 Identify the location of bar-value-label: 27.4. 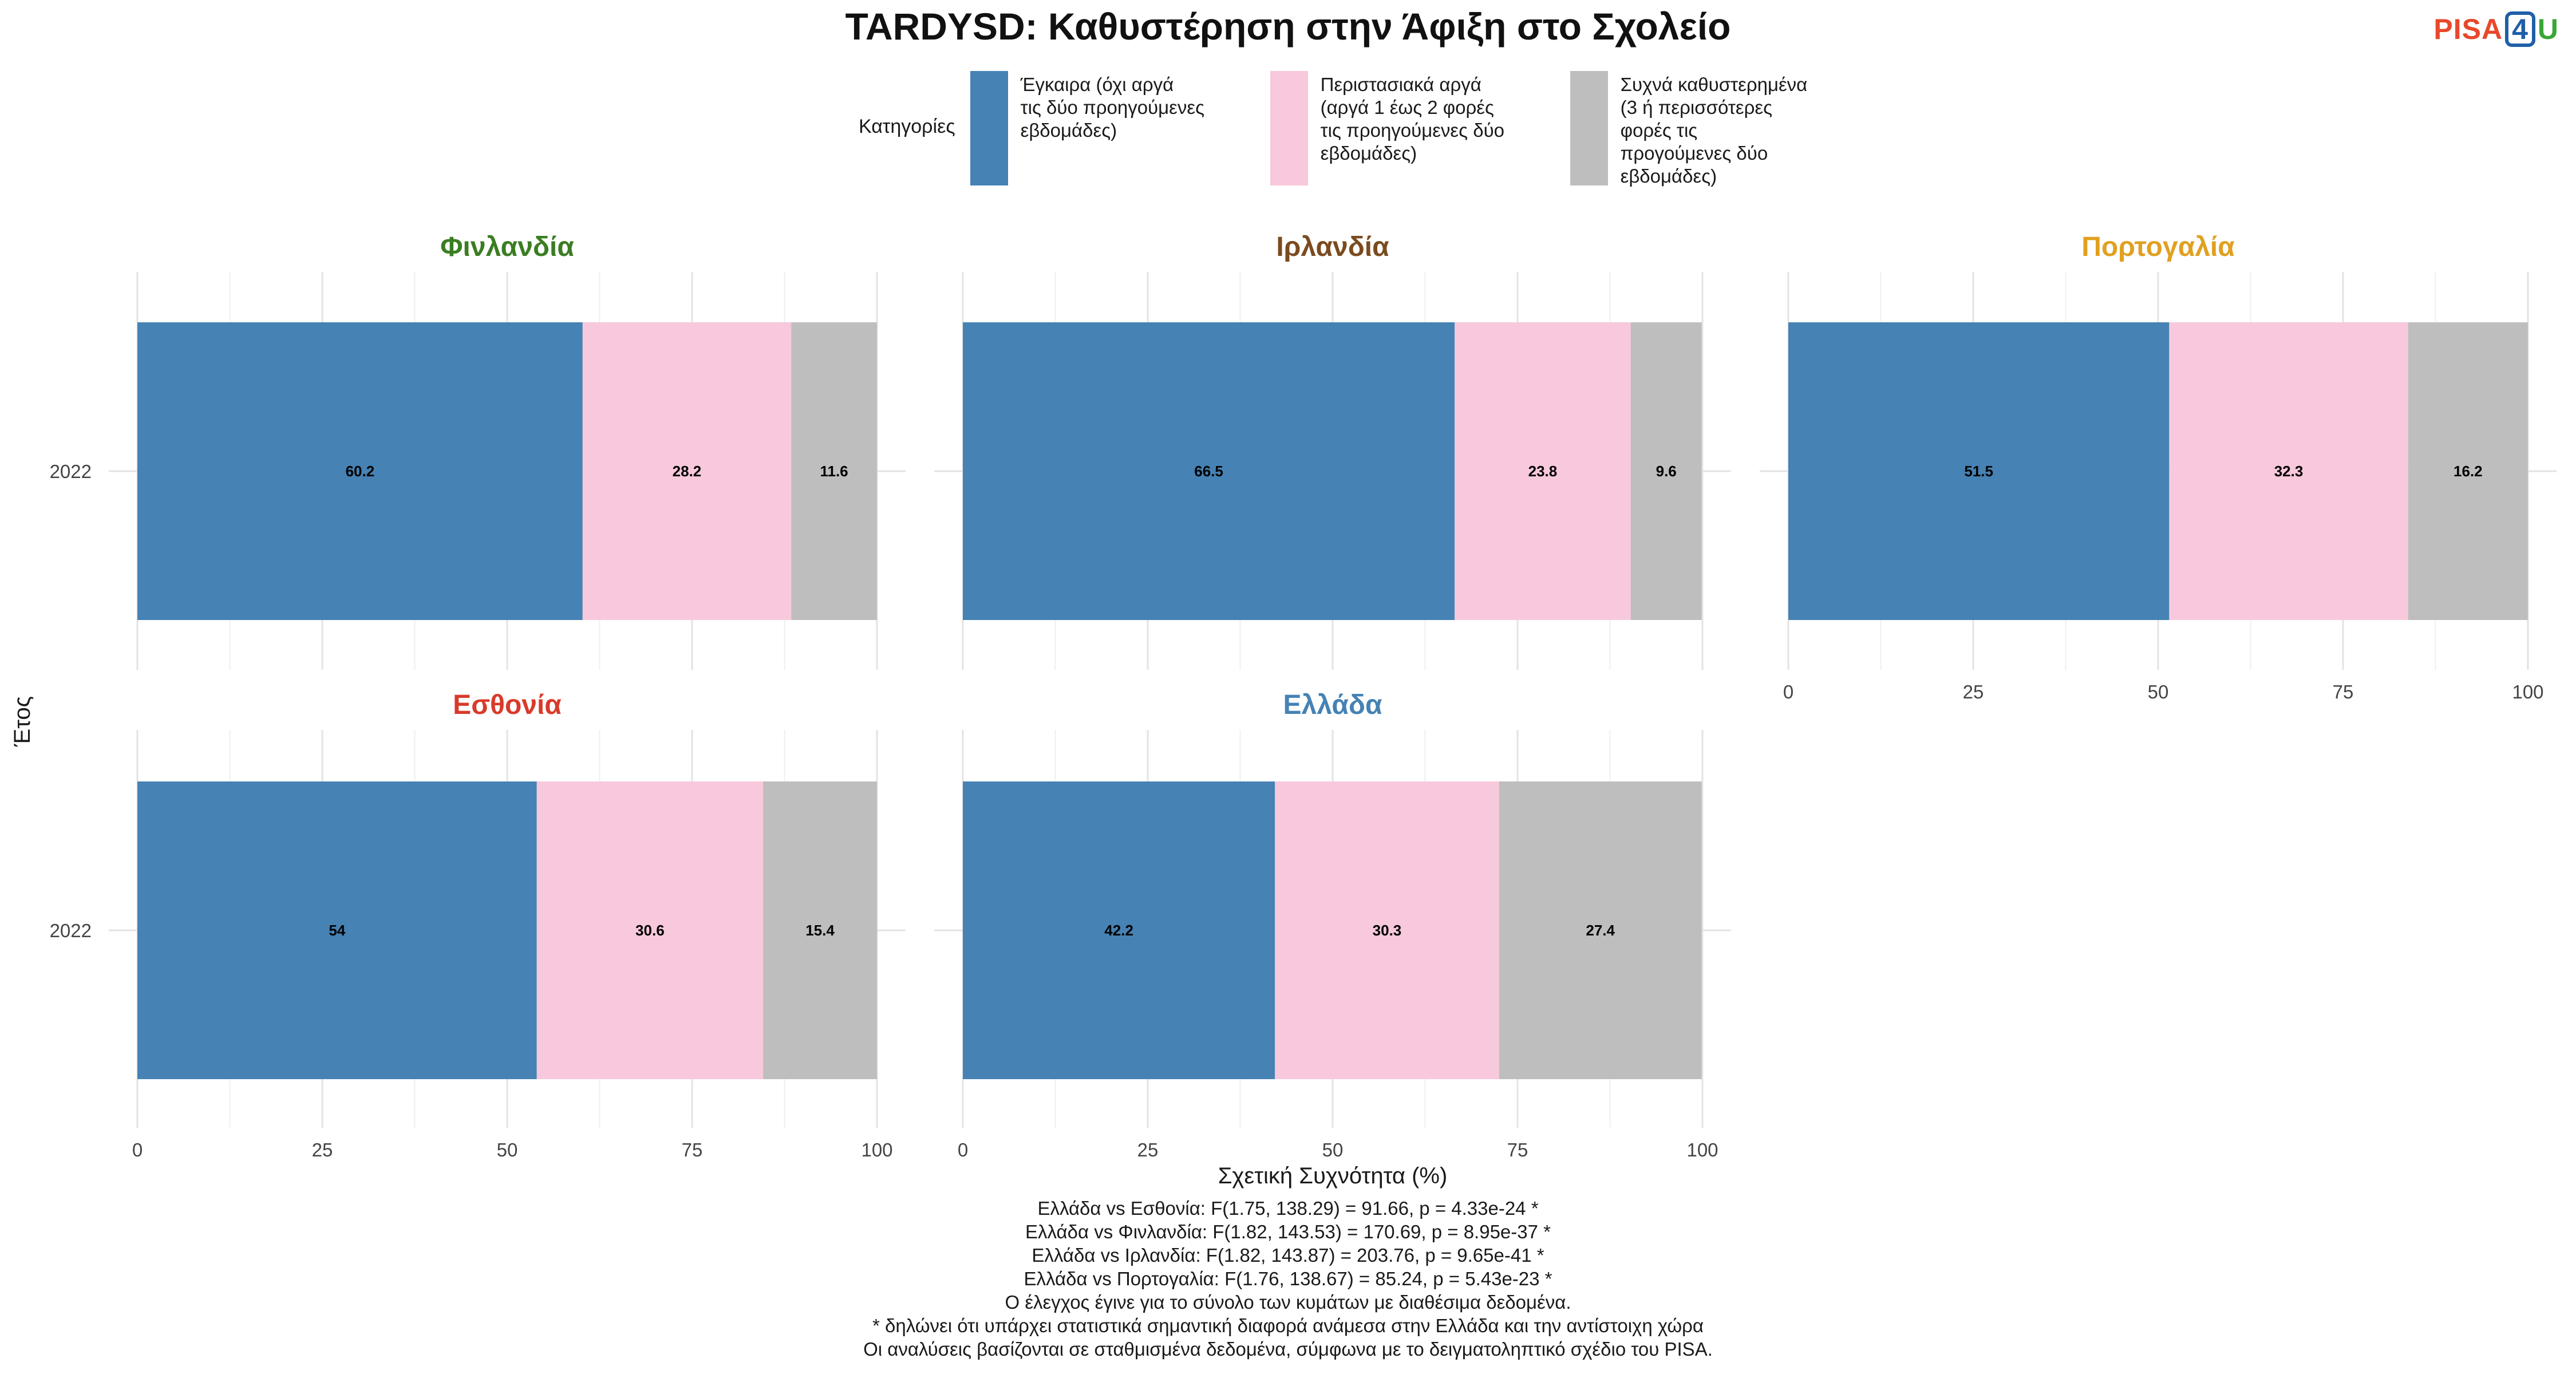
(1600, 930).